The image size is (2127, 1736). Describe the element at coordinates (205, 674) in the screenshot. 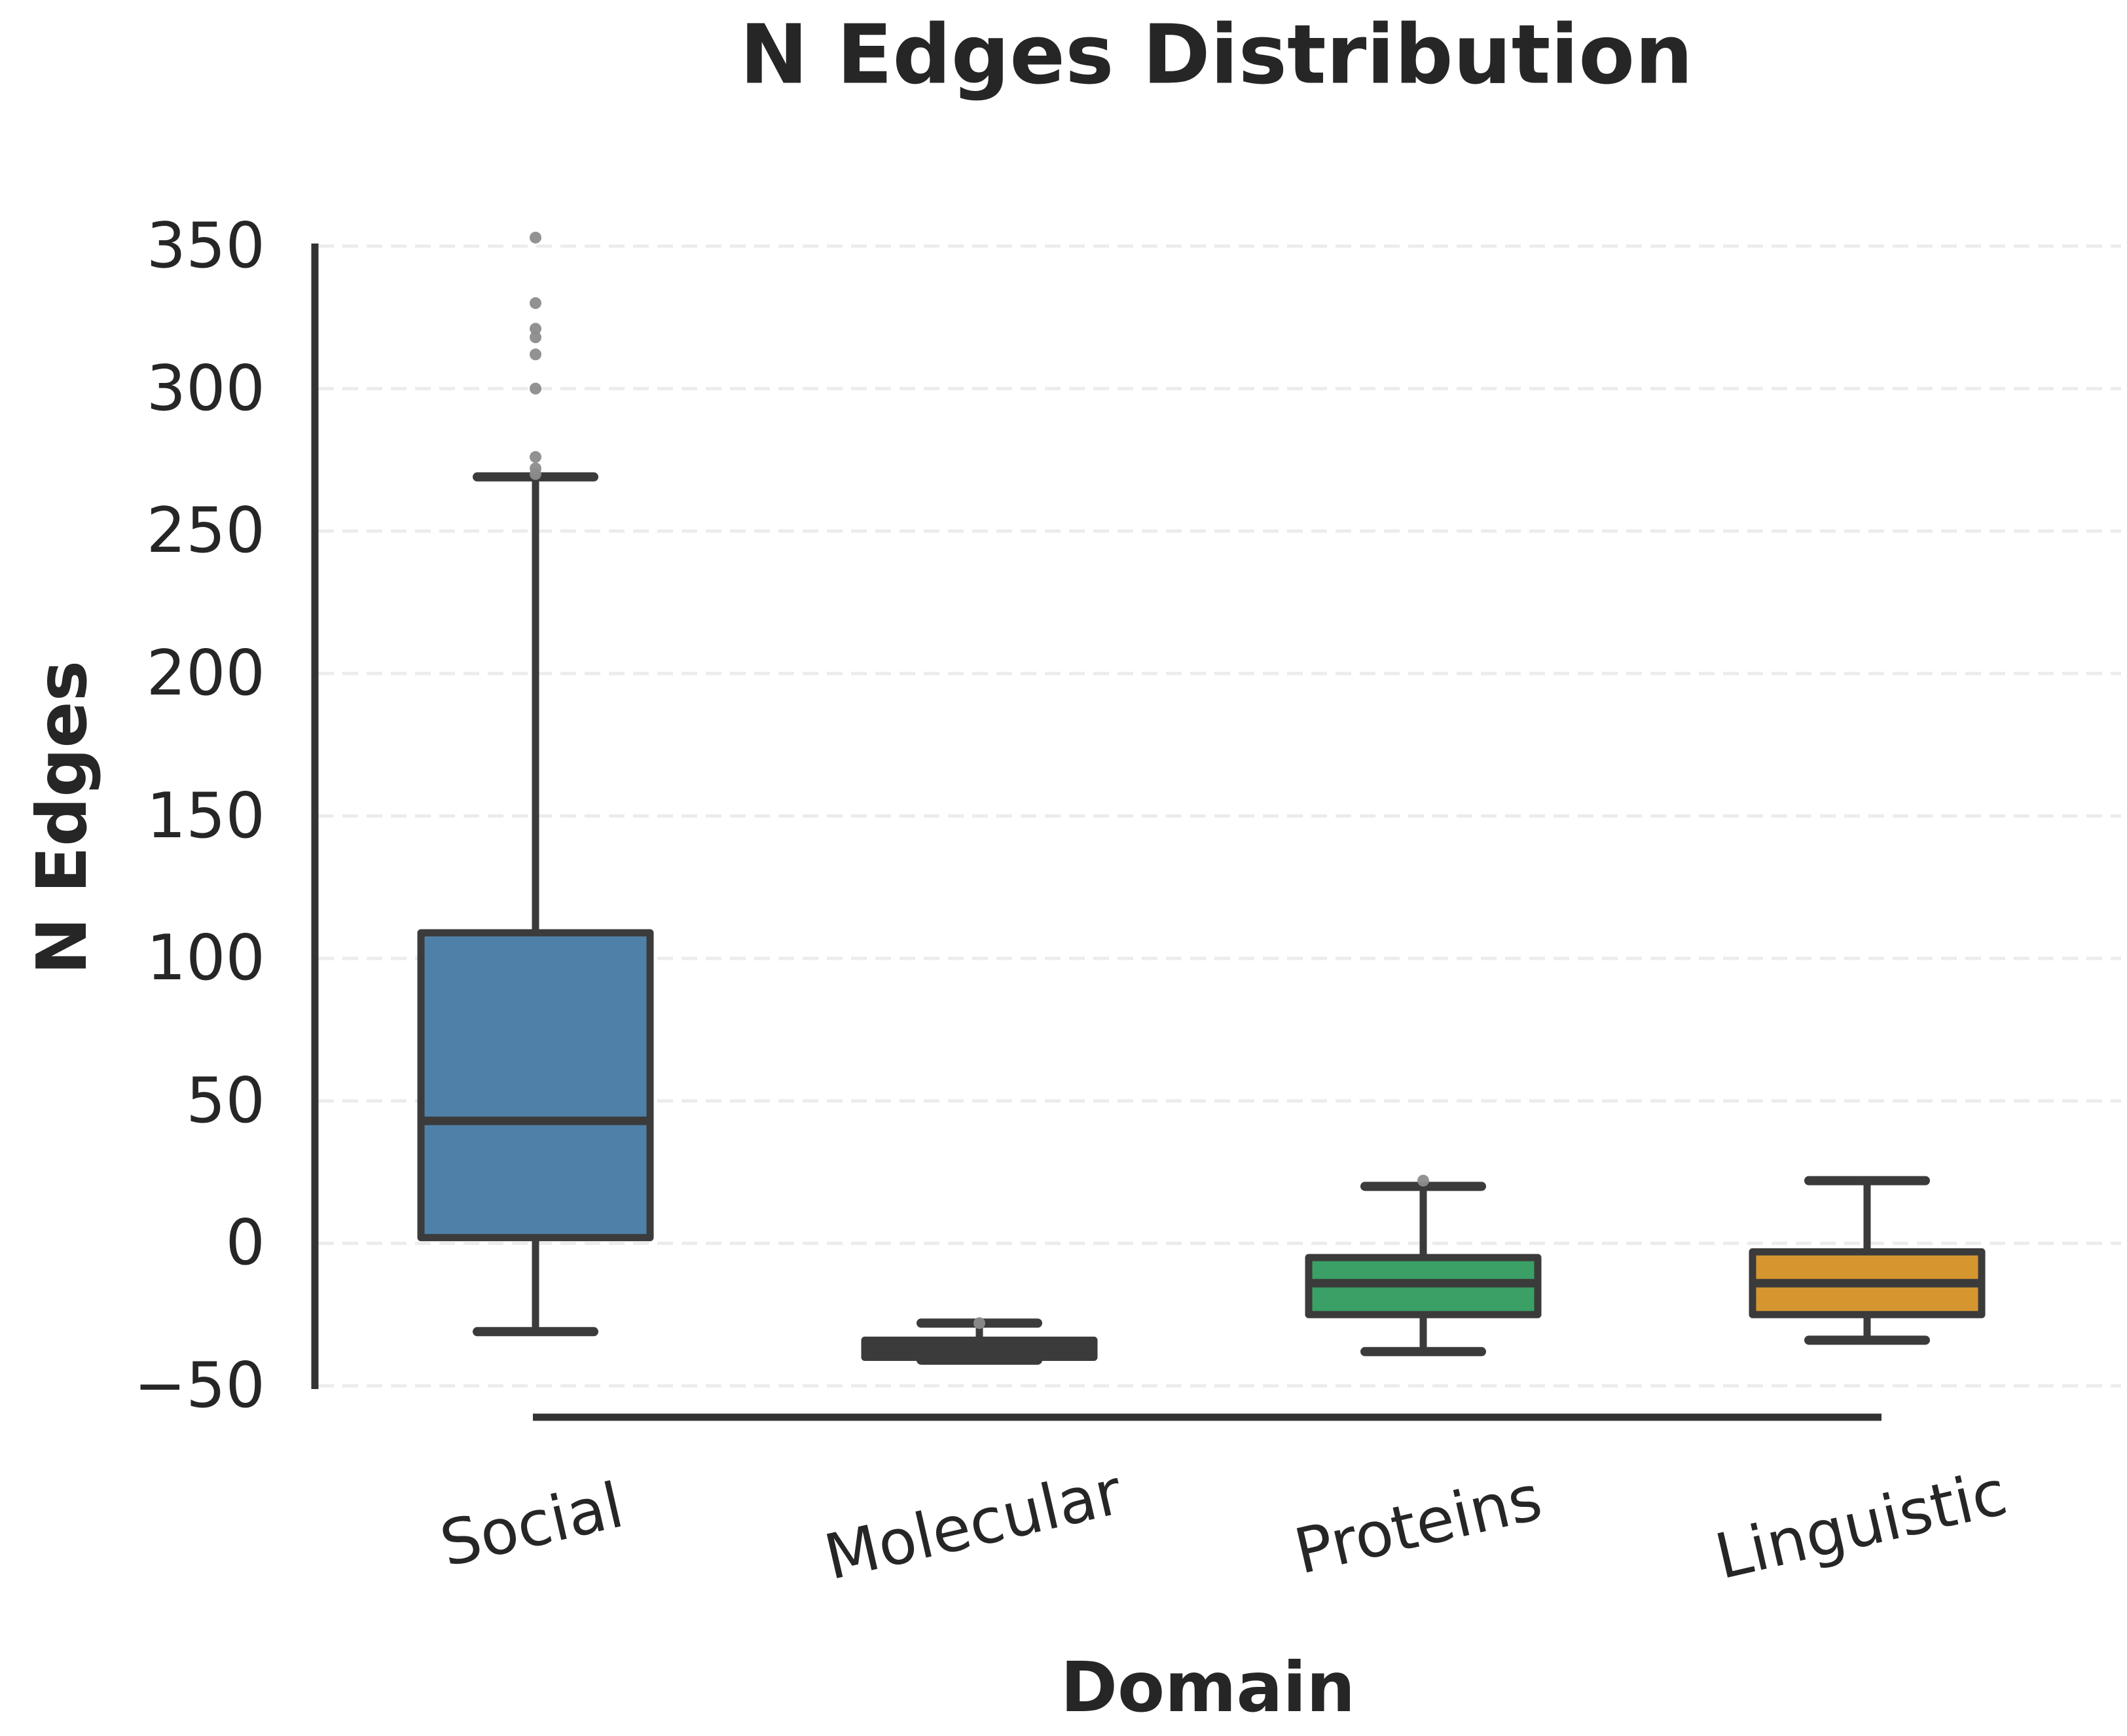

I see `y-tick-label: 200` at that location.